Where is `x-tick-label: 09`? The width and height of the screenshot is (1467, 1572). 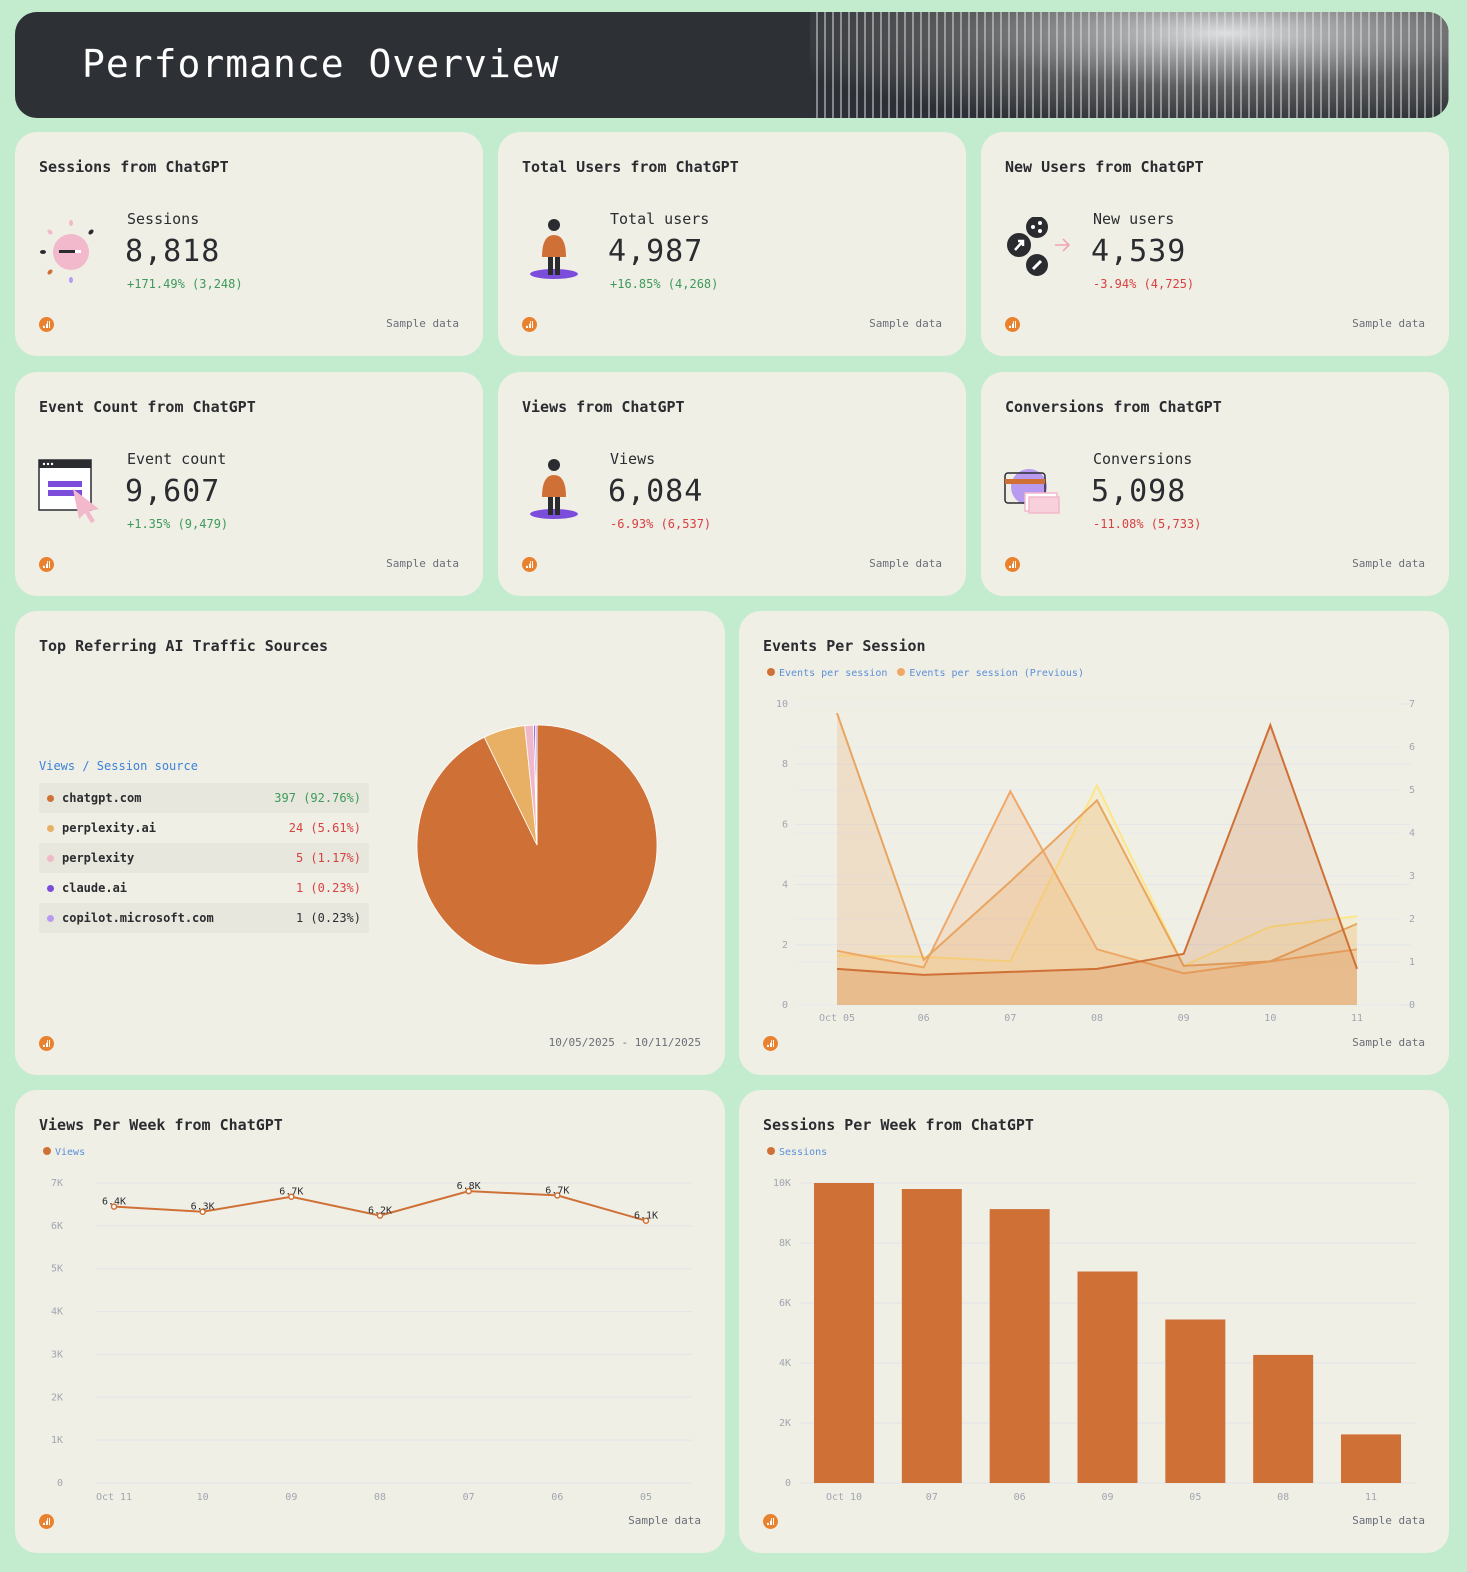
x-tick-label: 09 is located at coordinates (291, 1497).